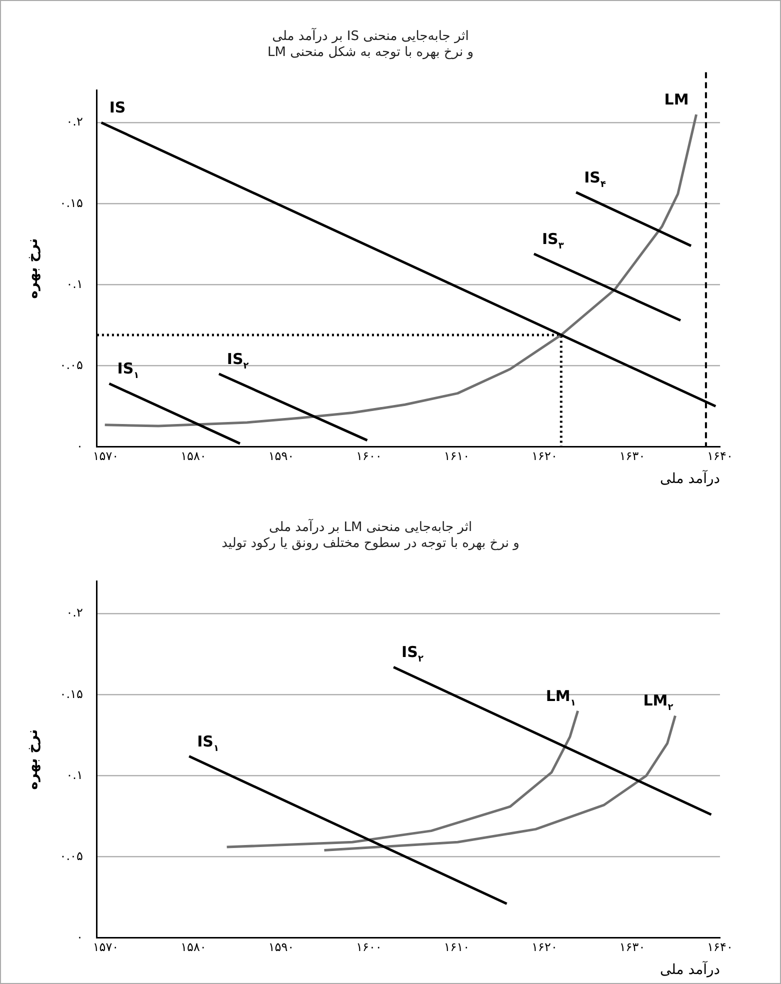 This screenshot has height=984, width=781. What do you see at coordinates (371, 534) in the screenshot?
I see `chart-title: اثر جابه‌جایی منحنی LM بر درآمد ملی و نرخ بهره با توجه در سطوح مختلف رونق یا رکود تولید` at bounding box center [371, 534].